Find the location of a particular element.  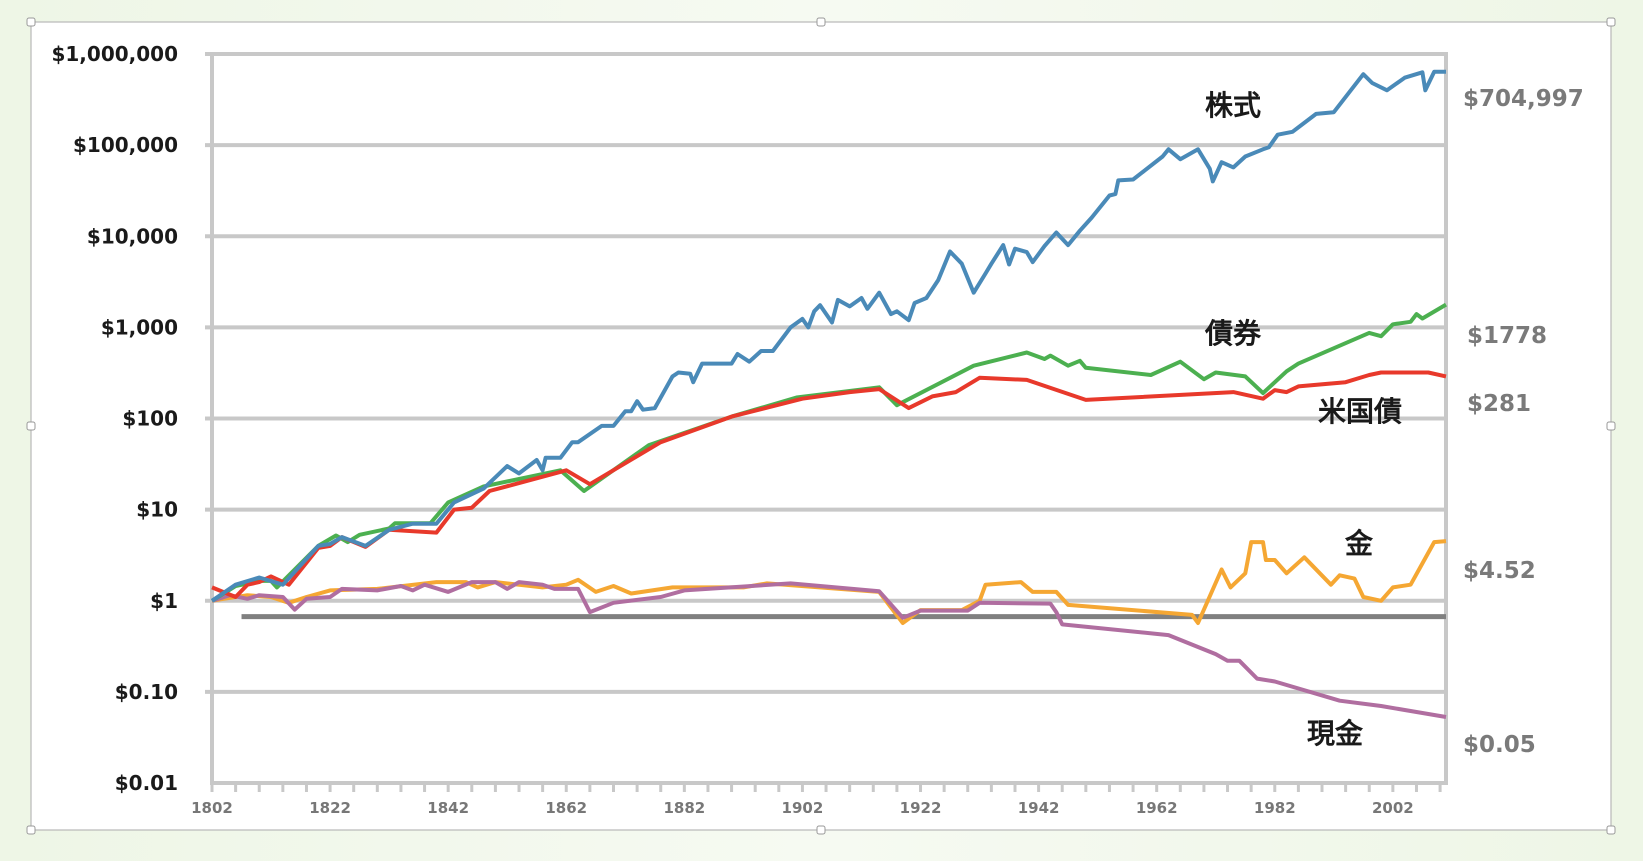

x-tick-label: 2002 is located at coordinates (1393, 808).